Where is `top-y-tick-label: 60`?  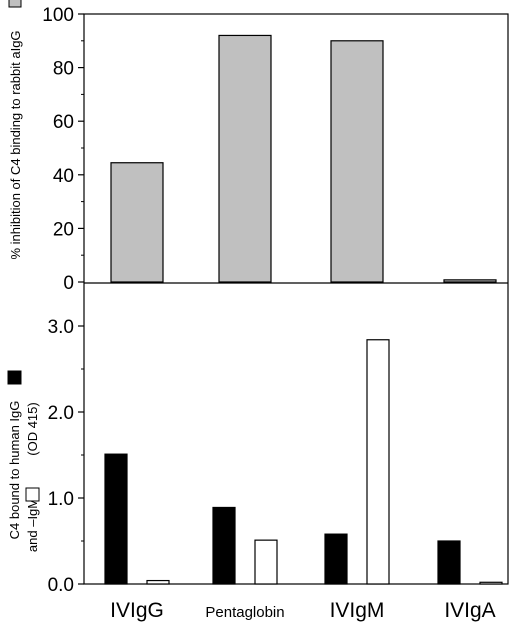 top-y-tick-label: 60 is located at coordinates (63, 122).